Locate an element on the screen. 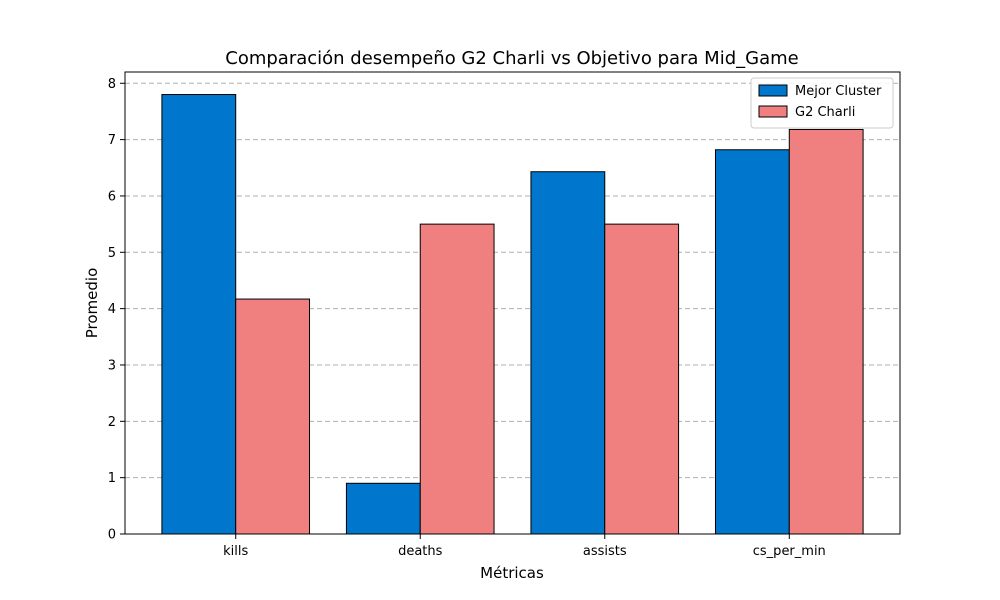  x-axis-label: Métricas is located at coordinates (512, 573).